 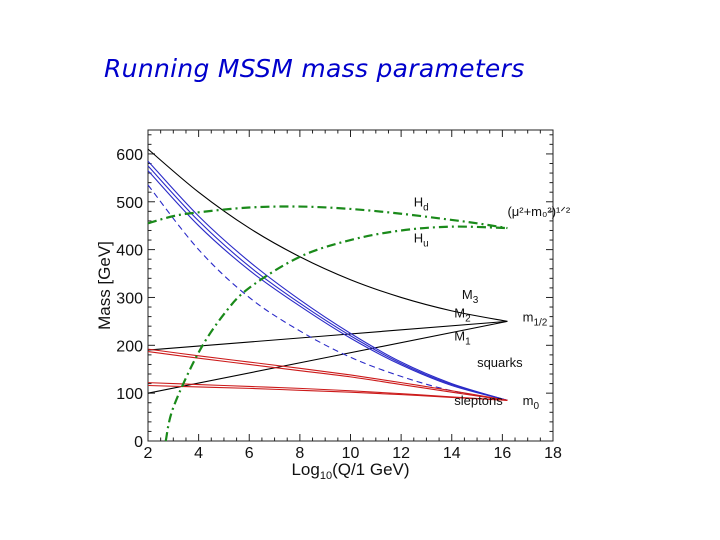 What do you see at coordinates (462, 338) in the screenshot?
I see `annotation-label: M1` at bounding box center [462, 338].